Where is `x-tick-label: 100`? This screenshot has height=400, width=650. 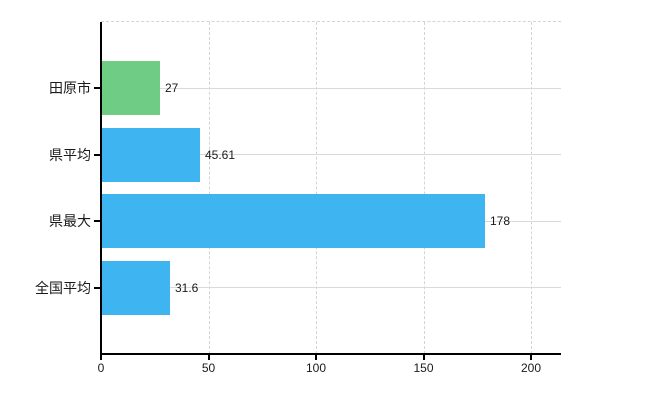
x-tick-label: 100 is located at coordinates (316, 368).